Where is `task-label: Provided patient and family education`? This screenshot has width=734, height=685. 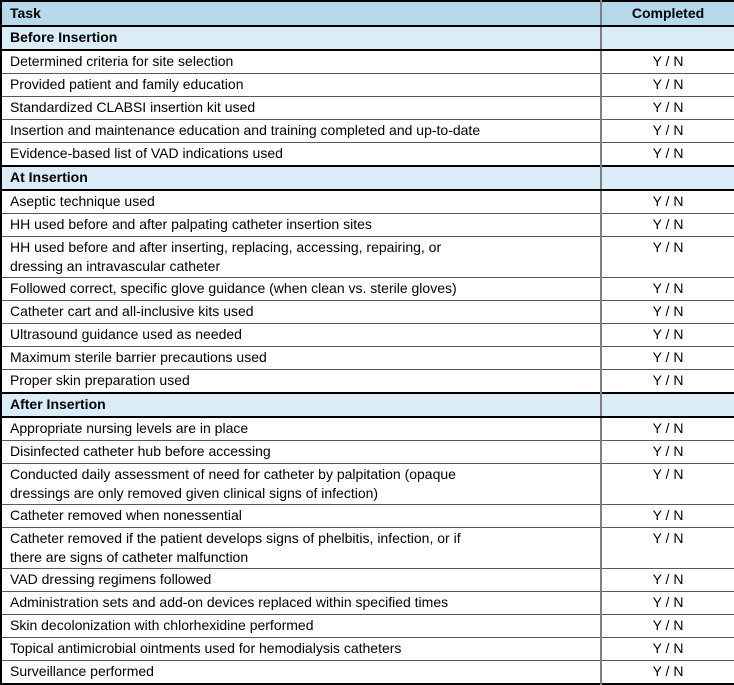
task-label: Provided patient and family education is located at coordinates (301, 85).